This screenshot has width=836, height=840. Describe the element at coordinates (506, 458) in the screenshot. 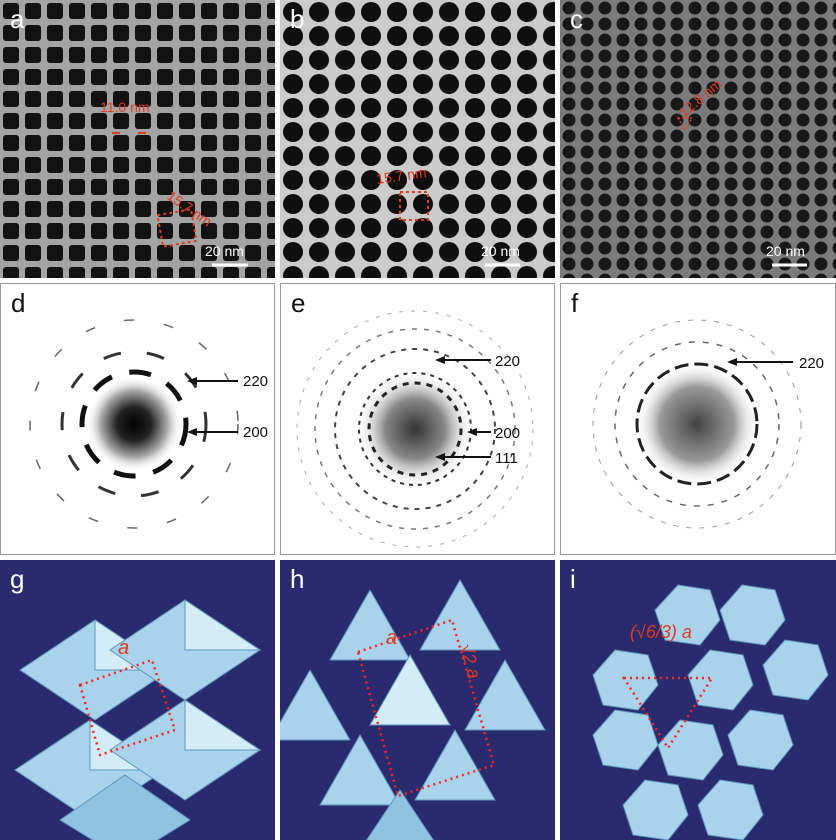

I see `ring-label-111-e: 111` at that location.